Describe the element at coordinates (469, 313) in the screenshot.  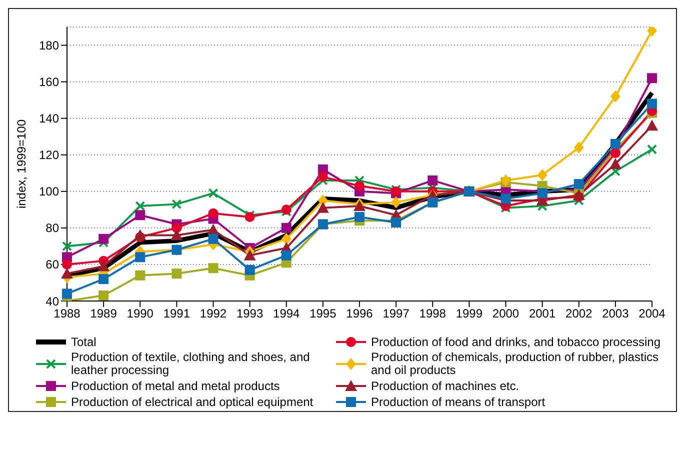
I see `x-tick-label: 1999` at that location.